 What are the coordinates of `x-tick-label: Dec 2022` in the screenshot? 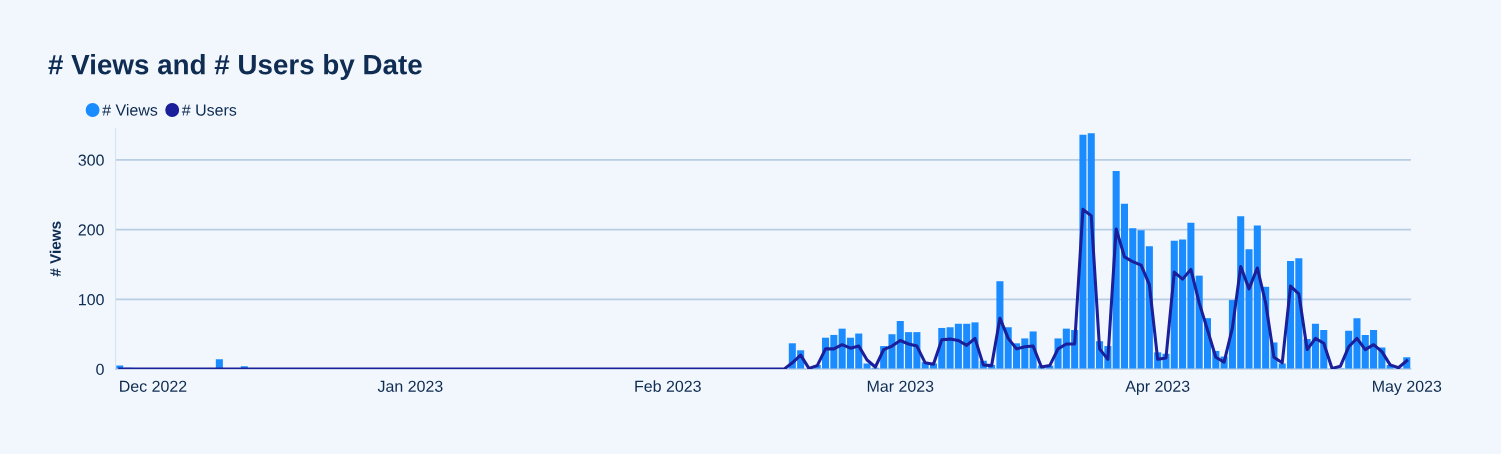 It's located at (153, 386).